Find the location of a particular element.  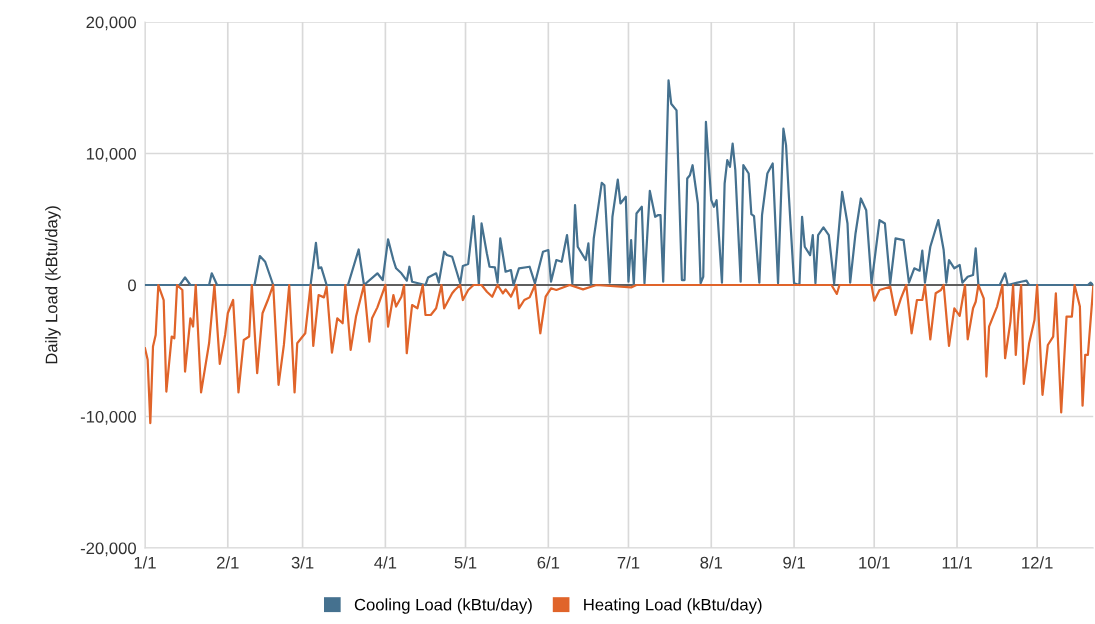

y-tick-label: 0 is located at coordinates (132, 285).